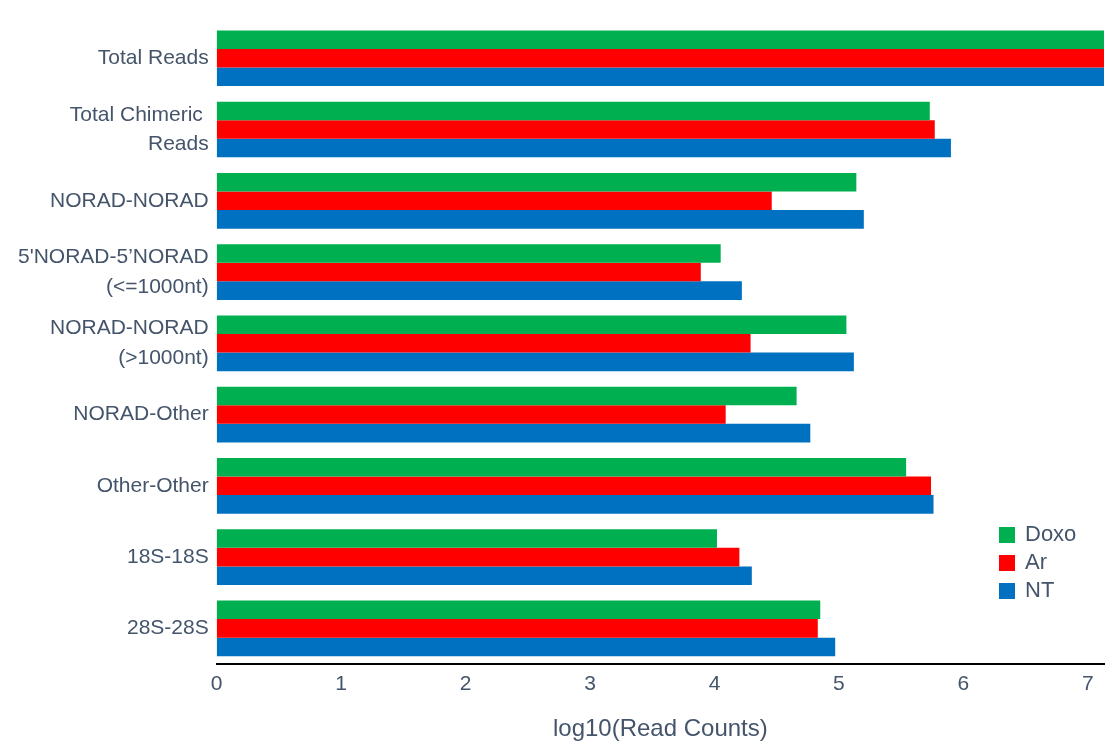 Image resolution: width=1106 pixels, height=752 pixels. I want to click on x-axis-title: log10(Read Counts), so click(660, 728).